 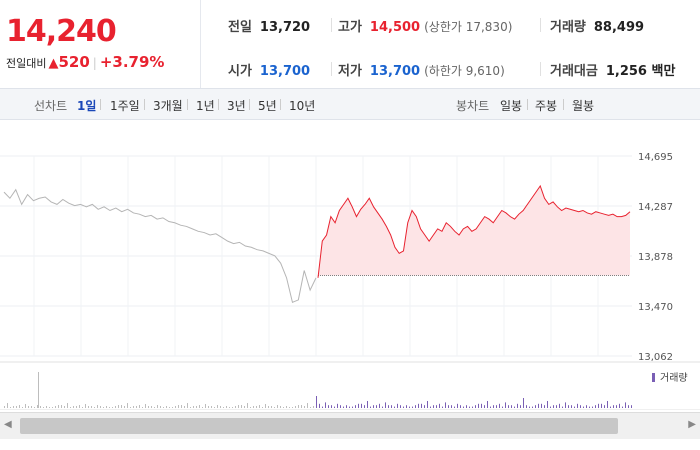 What do you see at coordinates (619, 27) in the screenshot?
I see `stat-value: 88,499` at bounding box center [619, 27].